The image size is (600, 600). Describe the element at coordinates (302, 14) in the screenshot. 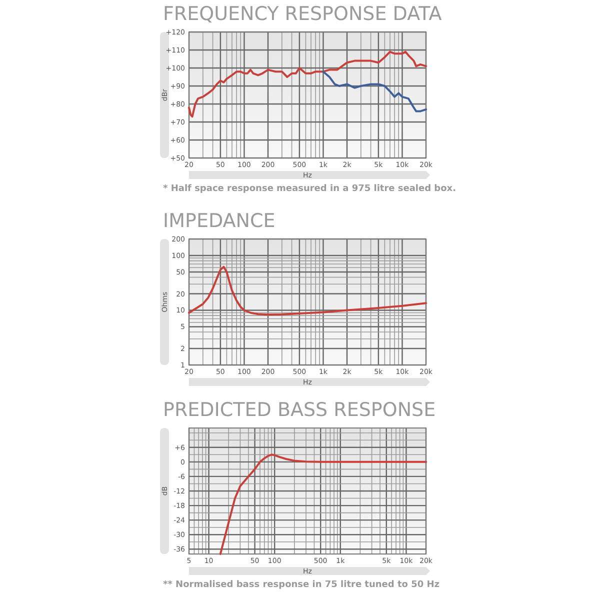

I see `chart-title: FREQUENCY RESPONSE DATA` at that location.